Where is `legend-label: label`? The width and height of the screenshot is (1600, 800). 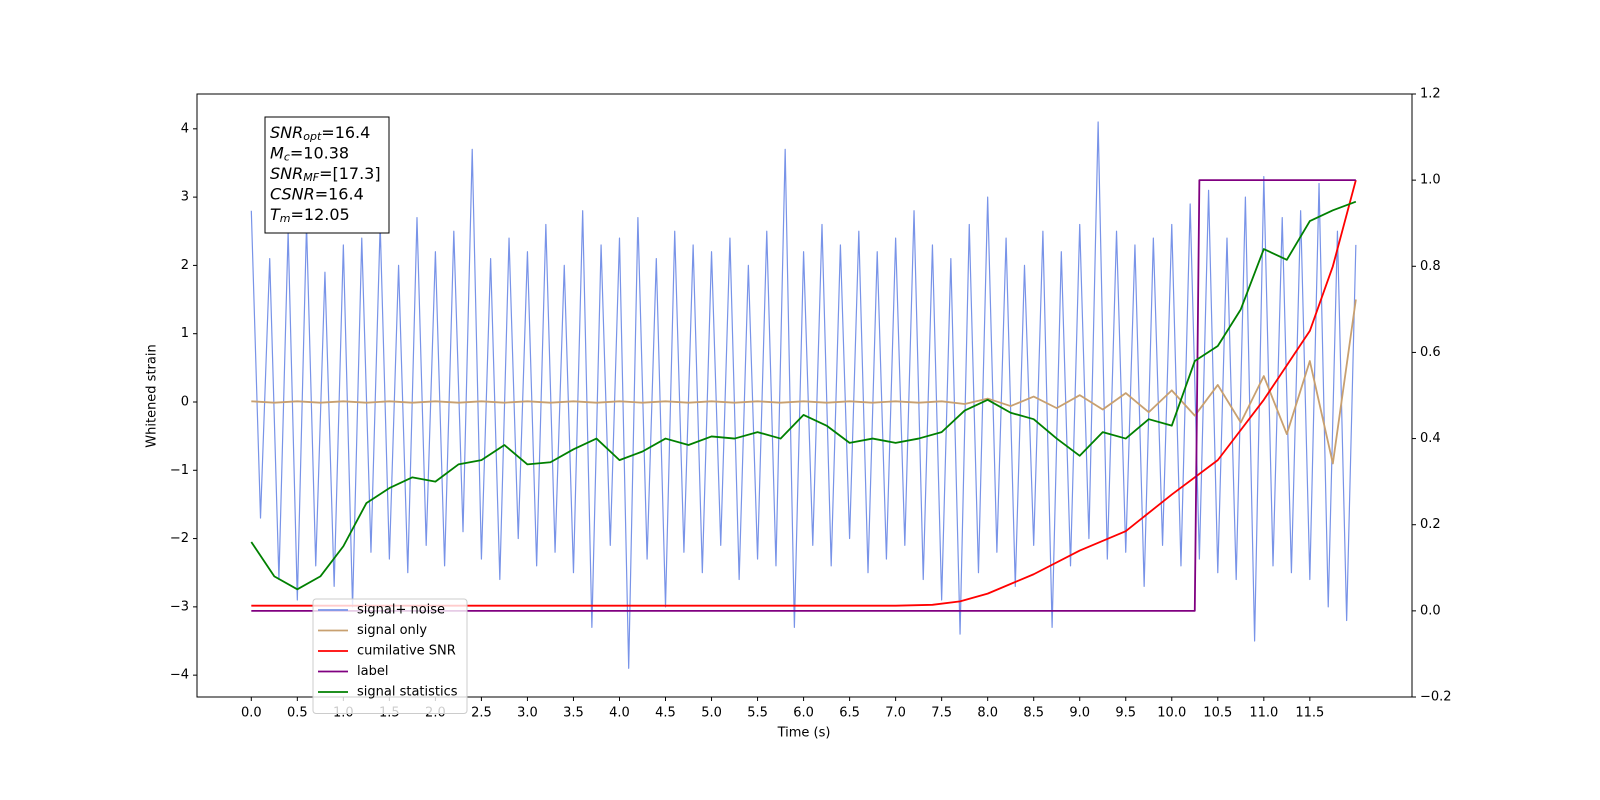
legend-label: label is located at coordinates (372, 671).